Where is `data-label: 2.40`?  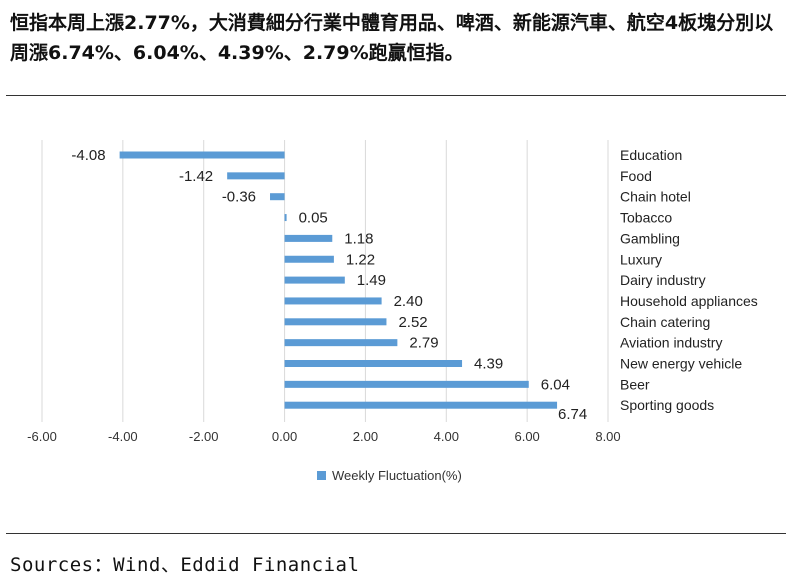
data-label: 2.40 is located at coordinates (408, 301).